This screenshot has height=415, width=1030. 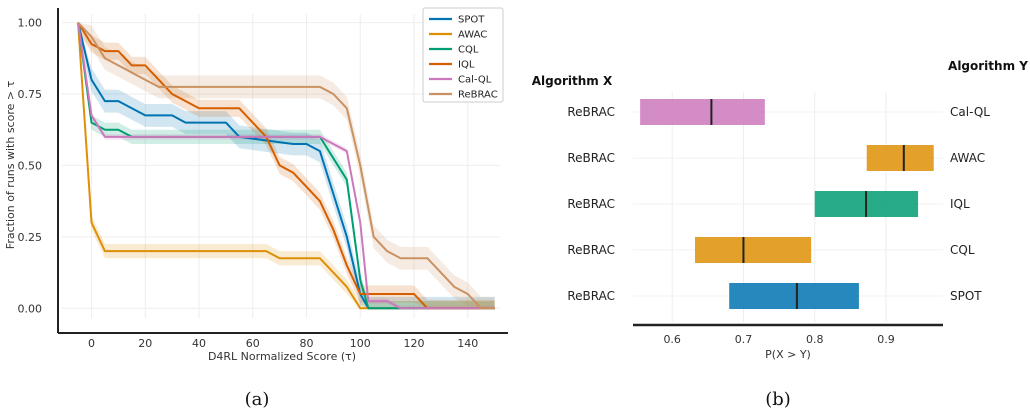 What do you see at coordinates (778, 339) in the screenshot?
I see `b-x-tick-labels: 0.6 0.7 0.8 0.9` at bounding box center [778, 339].